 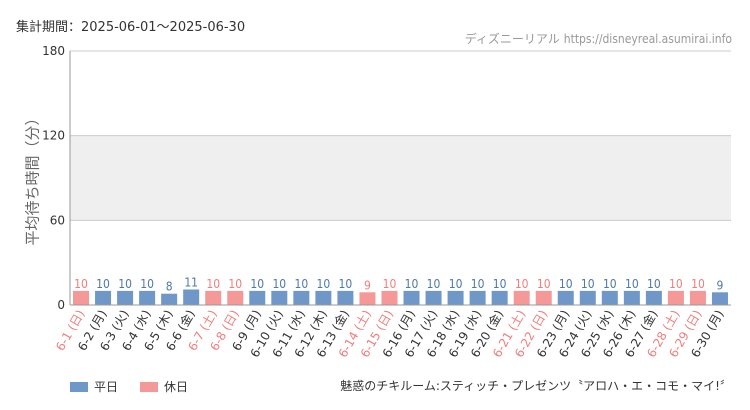 I want to click on y-tick-label: 120, so click(x=53, y=136).